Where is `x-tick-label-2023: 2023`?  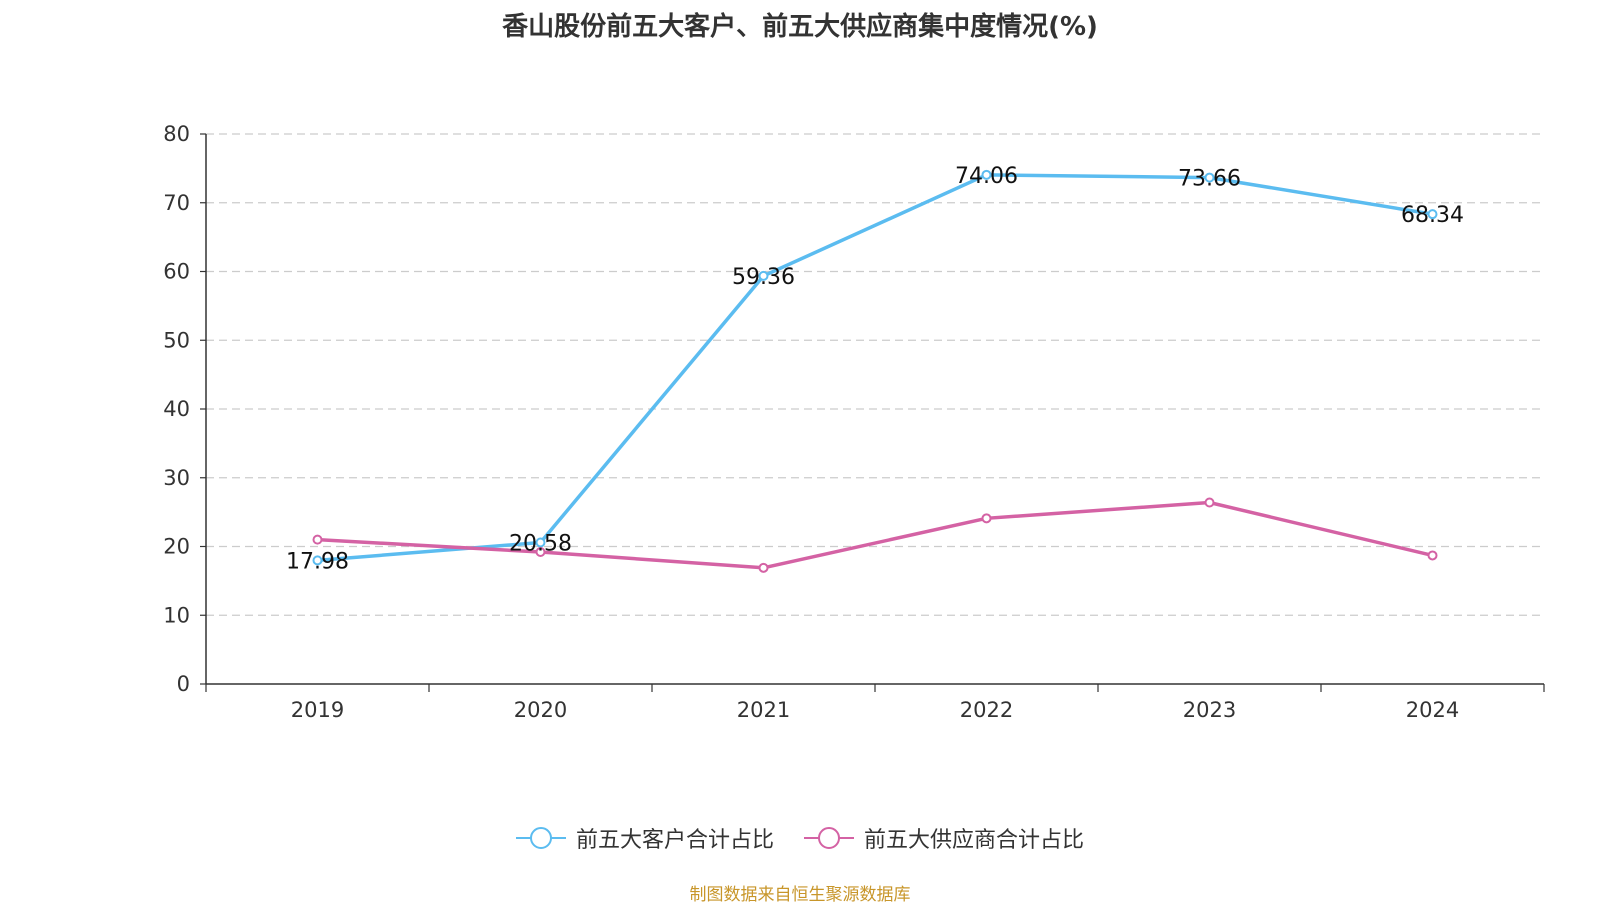 x-tick-label-2023: 2023 is located at coordinates (1209, 710).